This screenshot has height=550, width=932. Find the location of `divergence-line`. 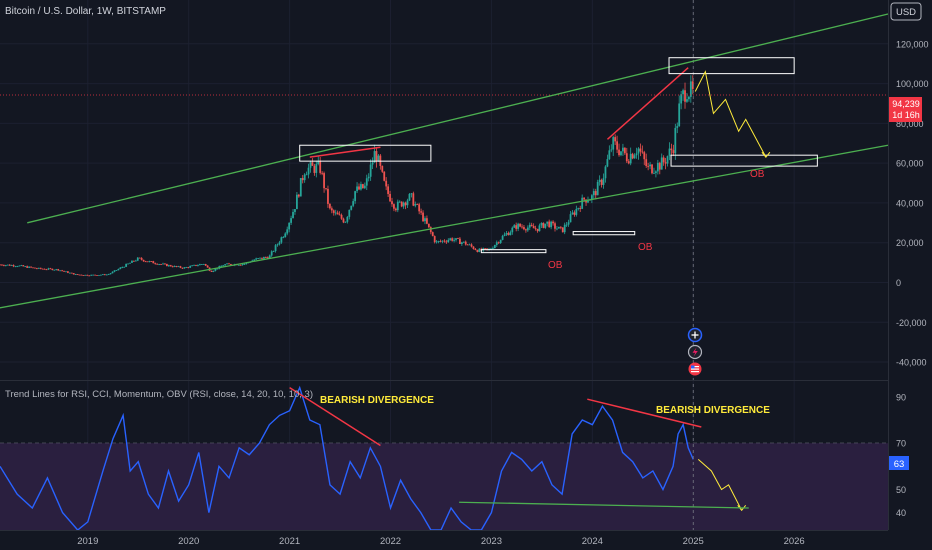

divergence-line is located at coordinates (647, 103).